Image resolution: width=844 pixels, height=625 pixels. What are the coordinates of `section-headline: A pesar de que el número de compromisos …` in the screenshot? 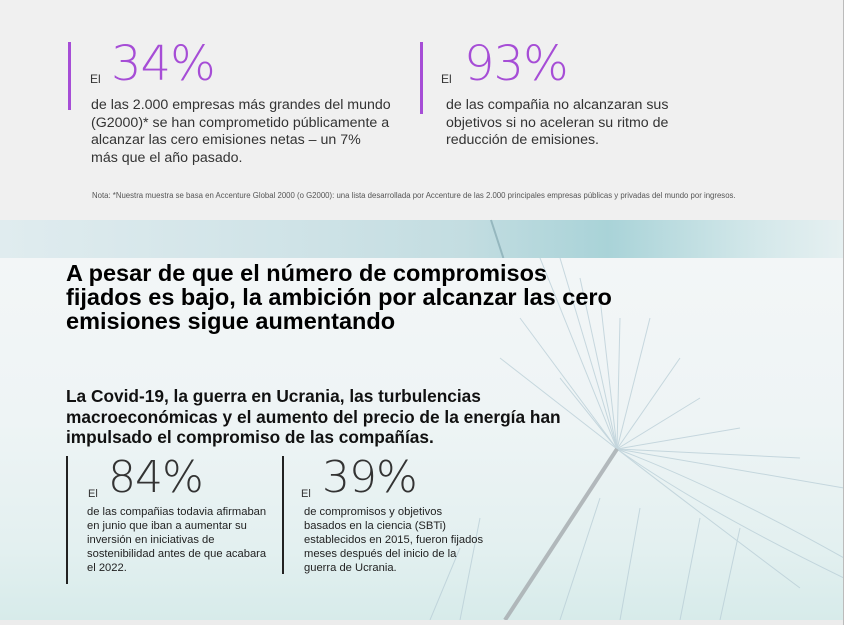 It's located at (339, 297).